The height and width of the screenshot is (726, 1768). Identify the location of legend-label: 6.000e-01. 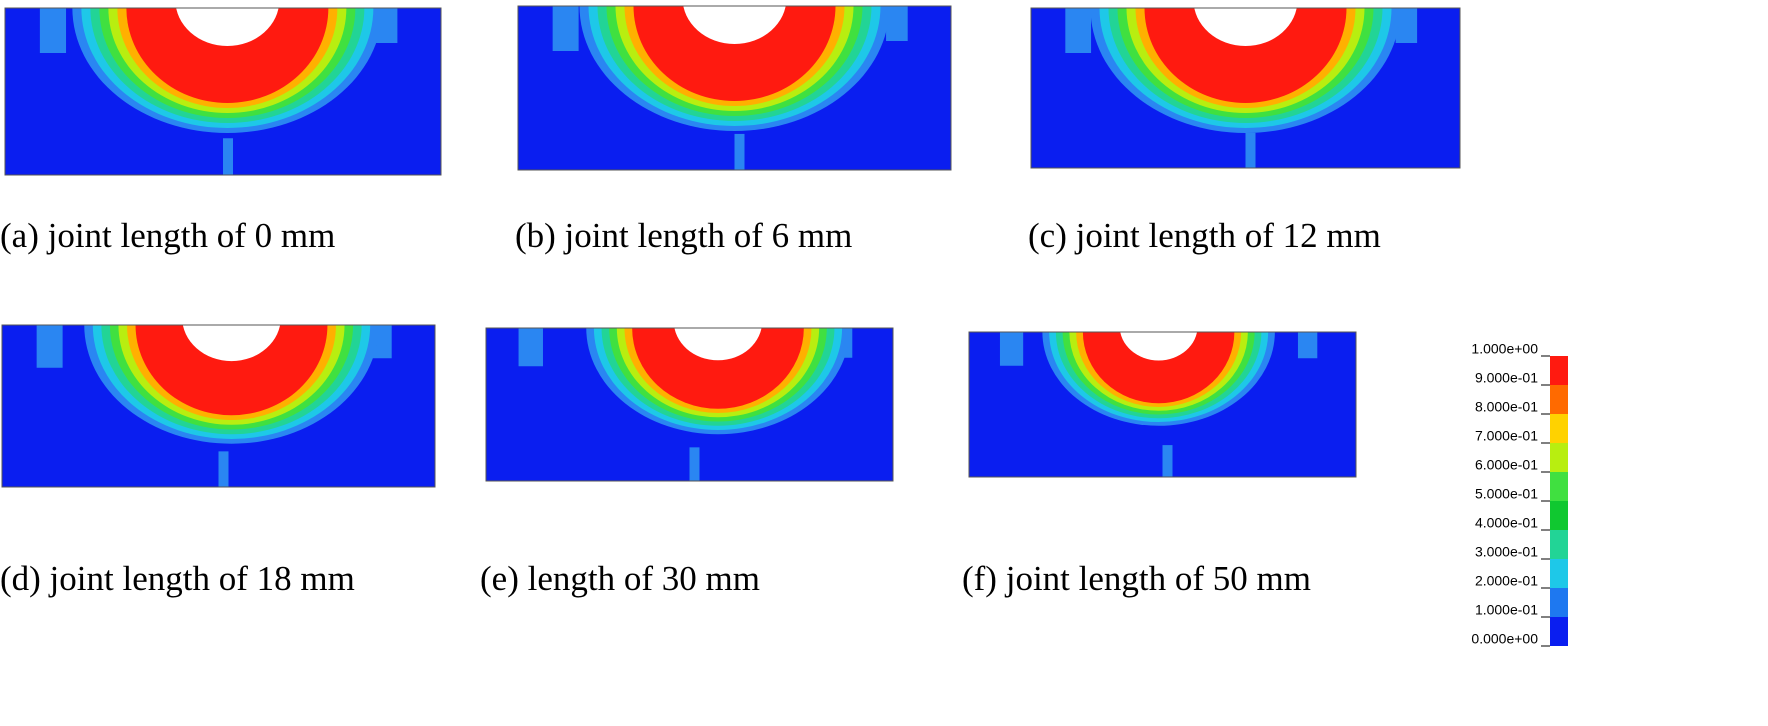
(1506, 465).